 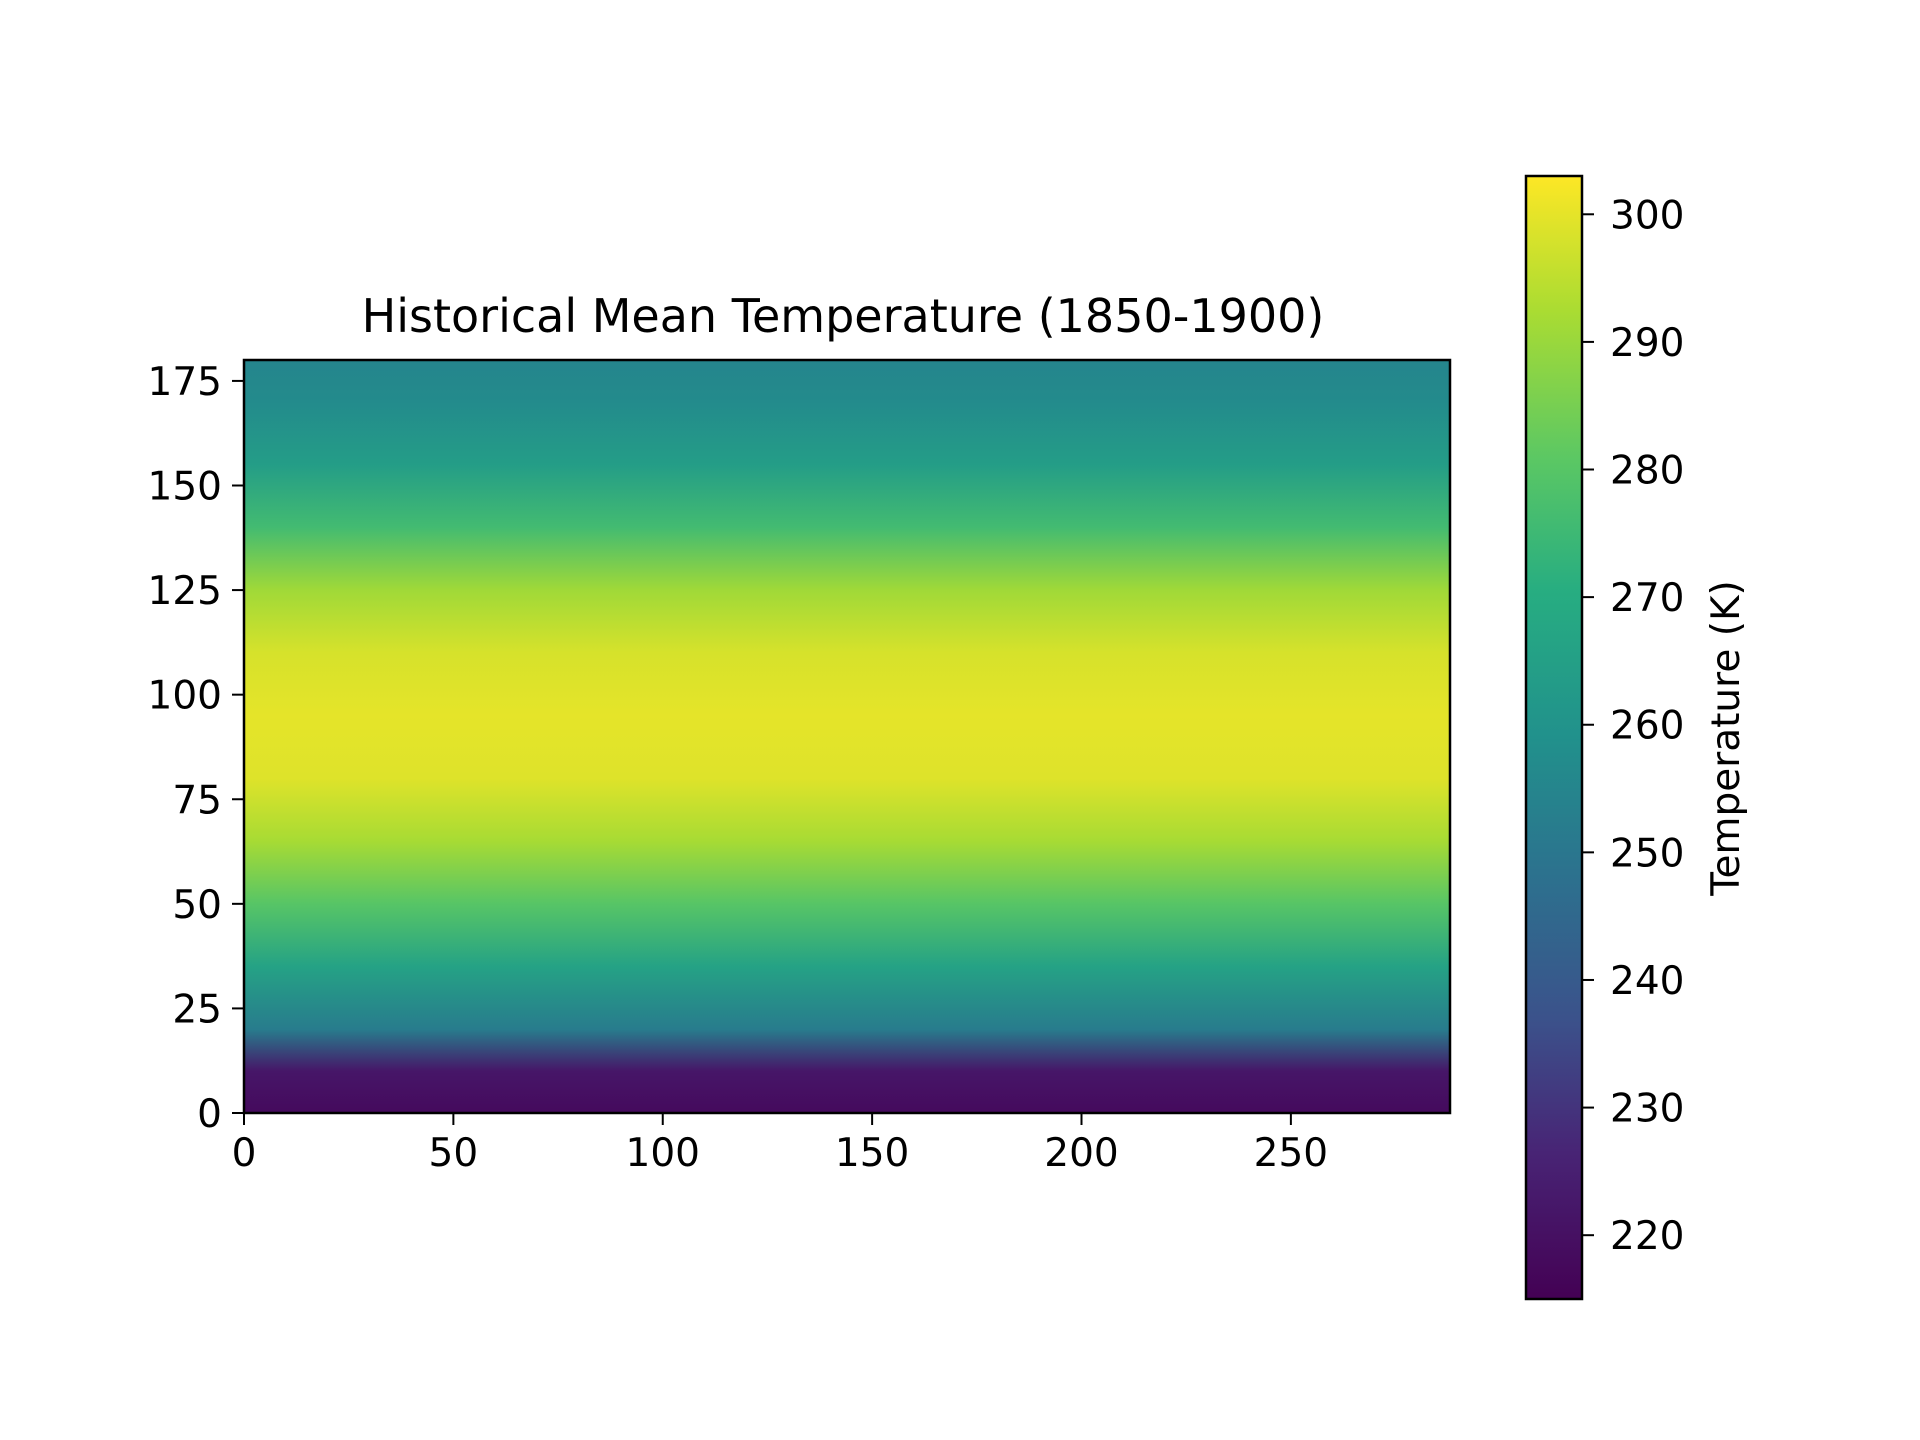 What do you see at coordinates (244, 1153) in the screenshot?
I see `x-tick-label: 0` at bounding box center [244, 1153].